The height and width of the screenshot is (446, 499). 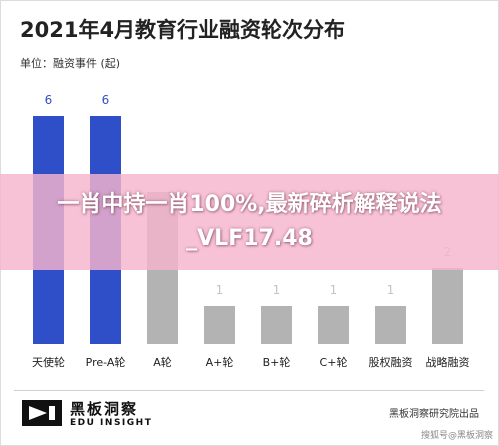 I want to click on value-label-3: 1, so click(x=220, y=290).